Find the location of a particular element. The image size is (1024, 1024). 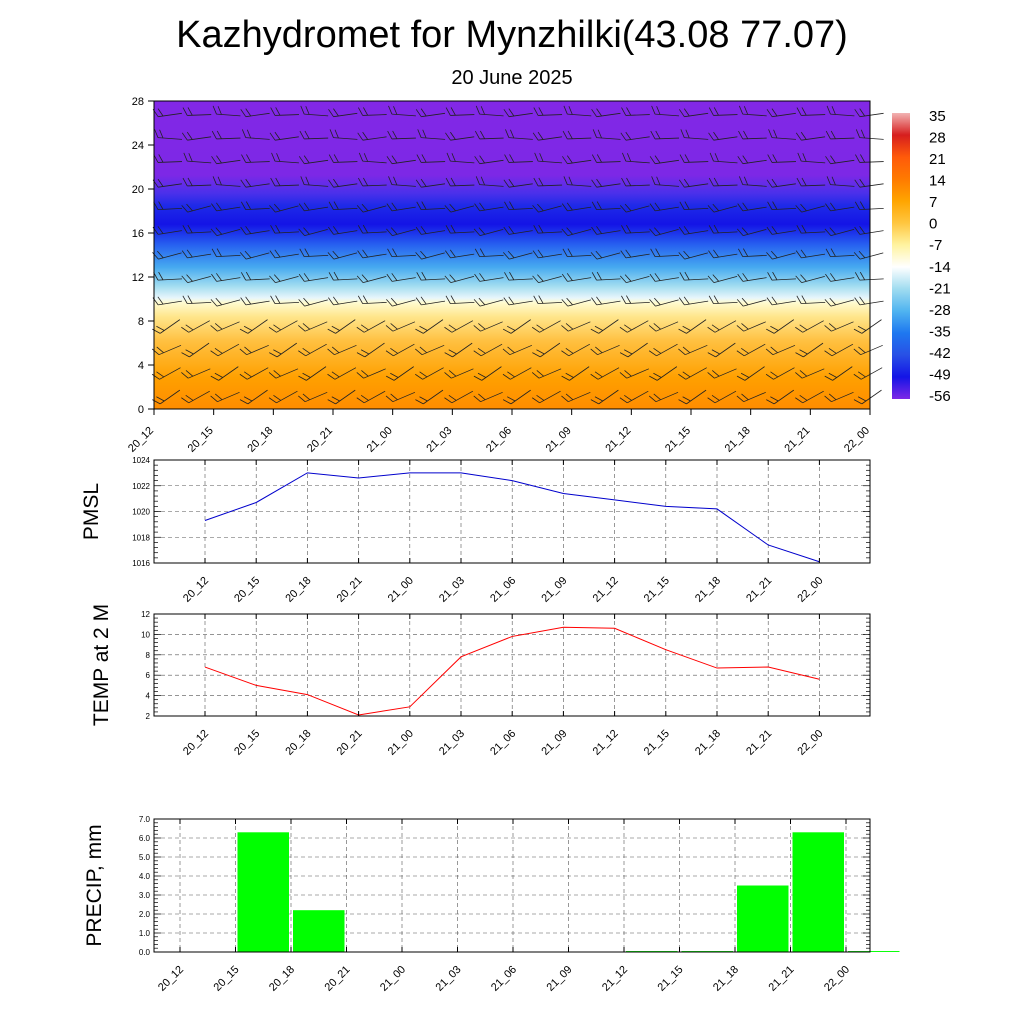

colorbar-label: -56 is located at coordinates (940, 396).